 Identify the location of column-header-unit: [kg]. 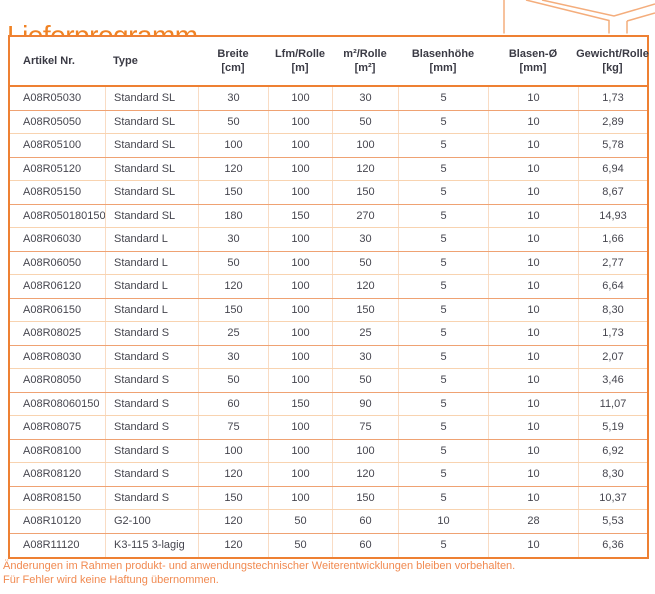
(612, 68).